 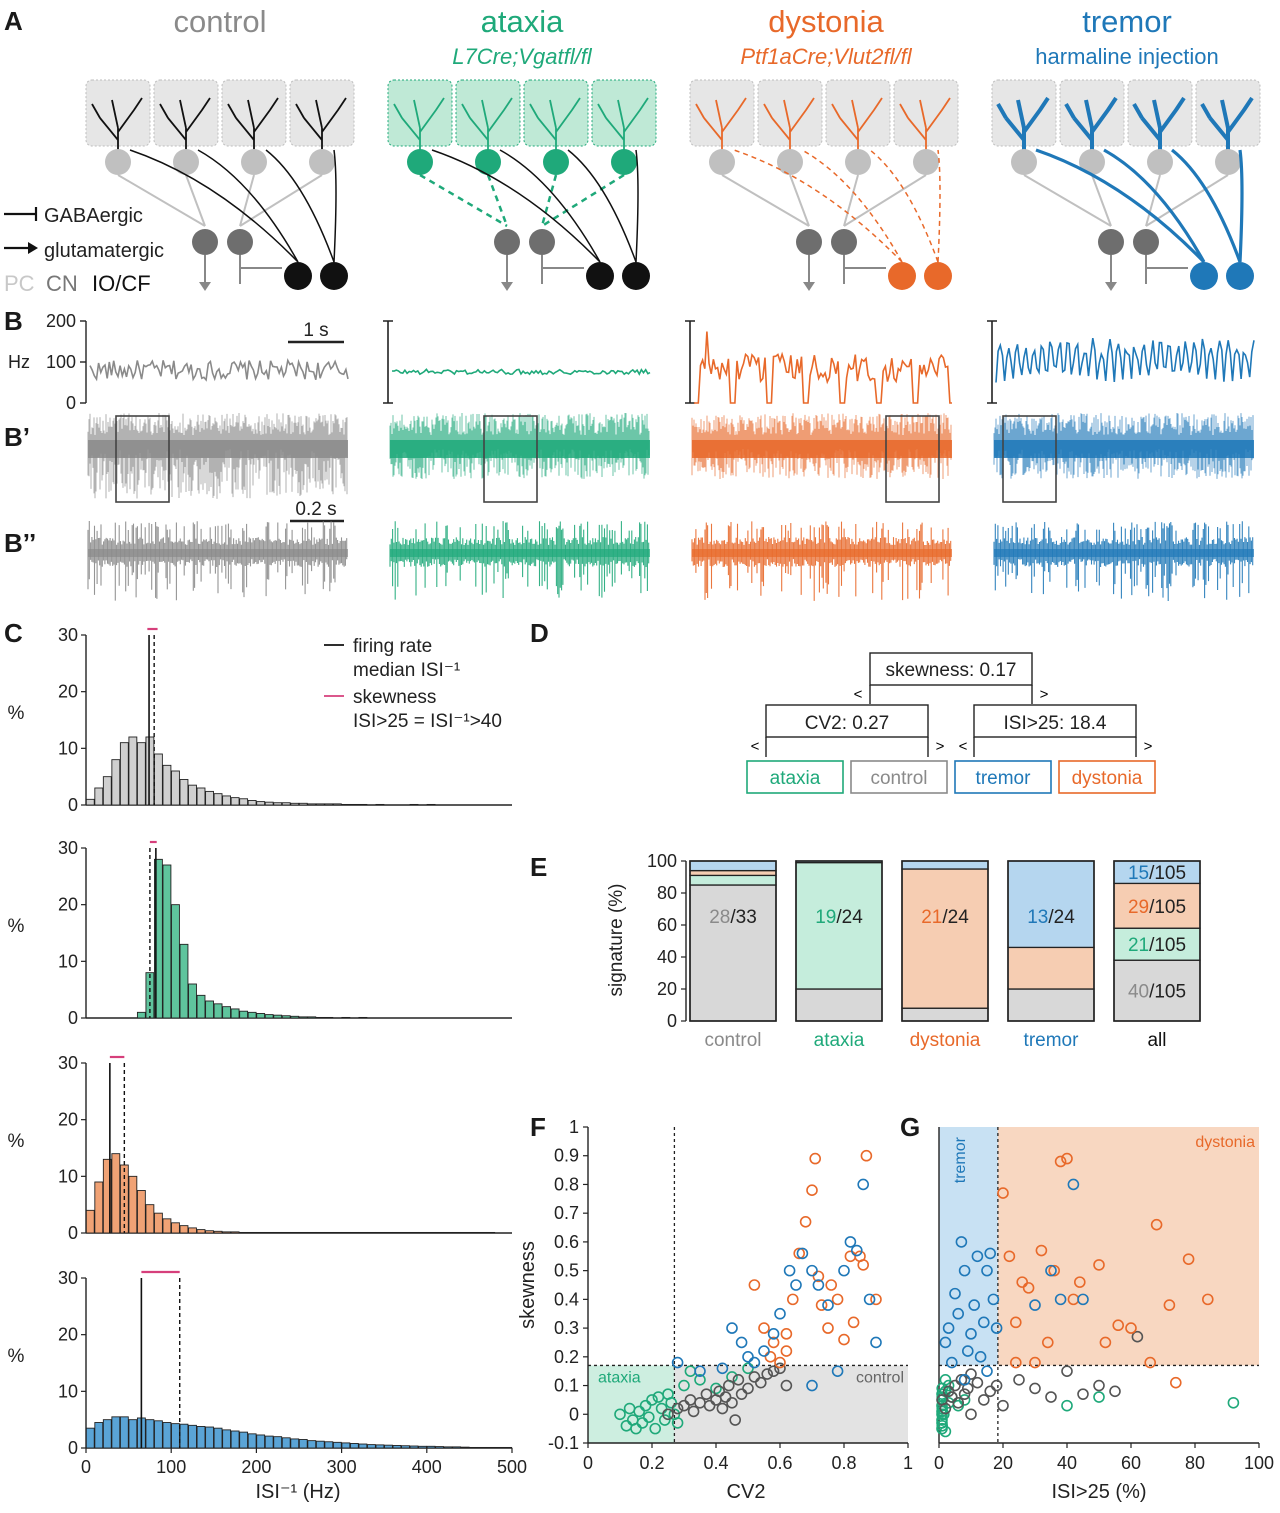 I want to click on tree-right-gt: >, so click(x=1148, y=746).